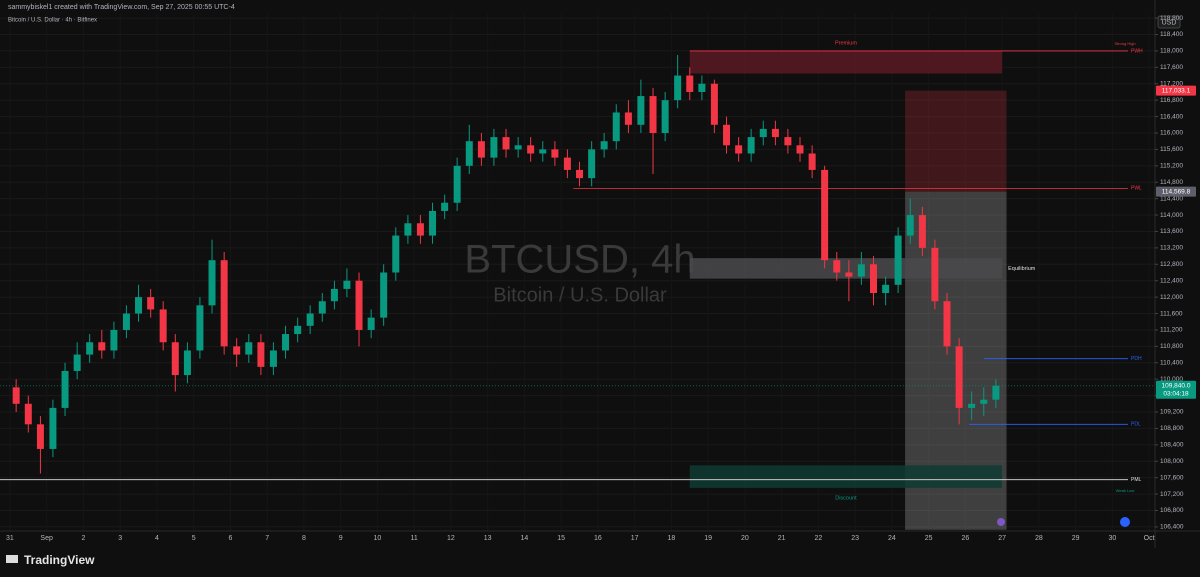  What do you see at coordinates (1176, 393) in the screenshot?
I see `countdown: 03:04:18` at bounding box center [1176, 393].